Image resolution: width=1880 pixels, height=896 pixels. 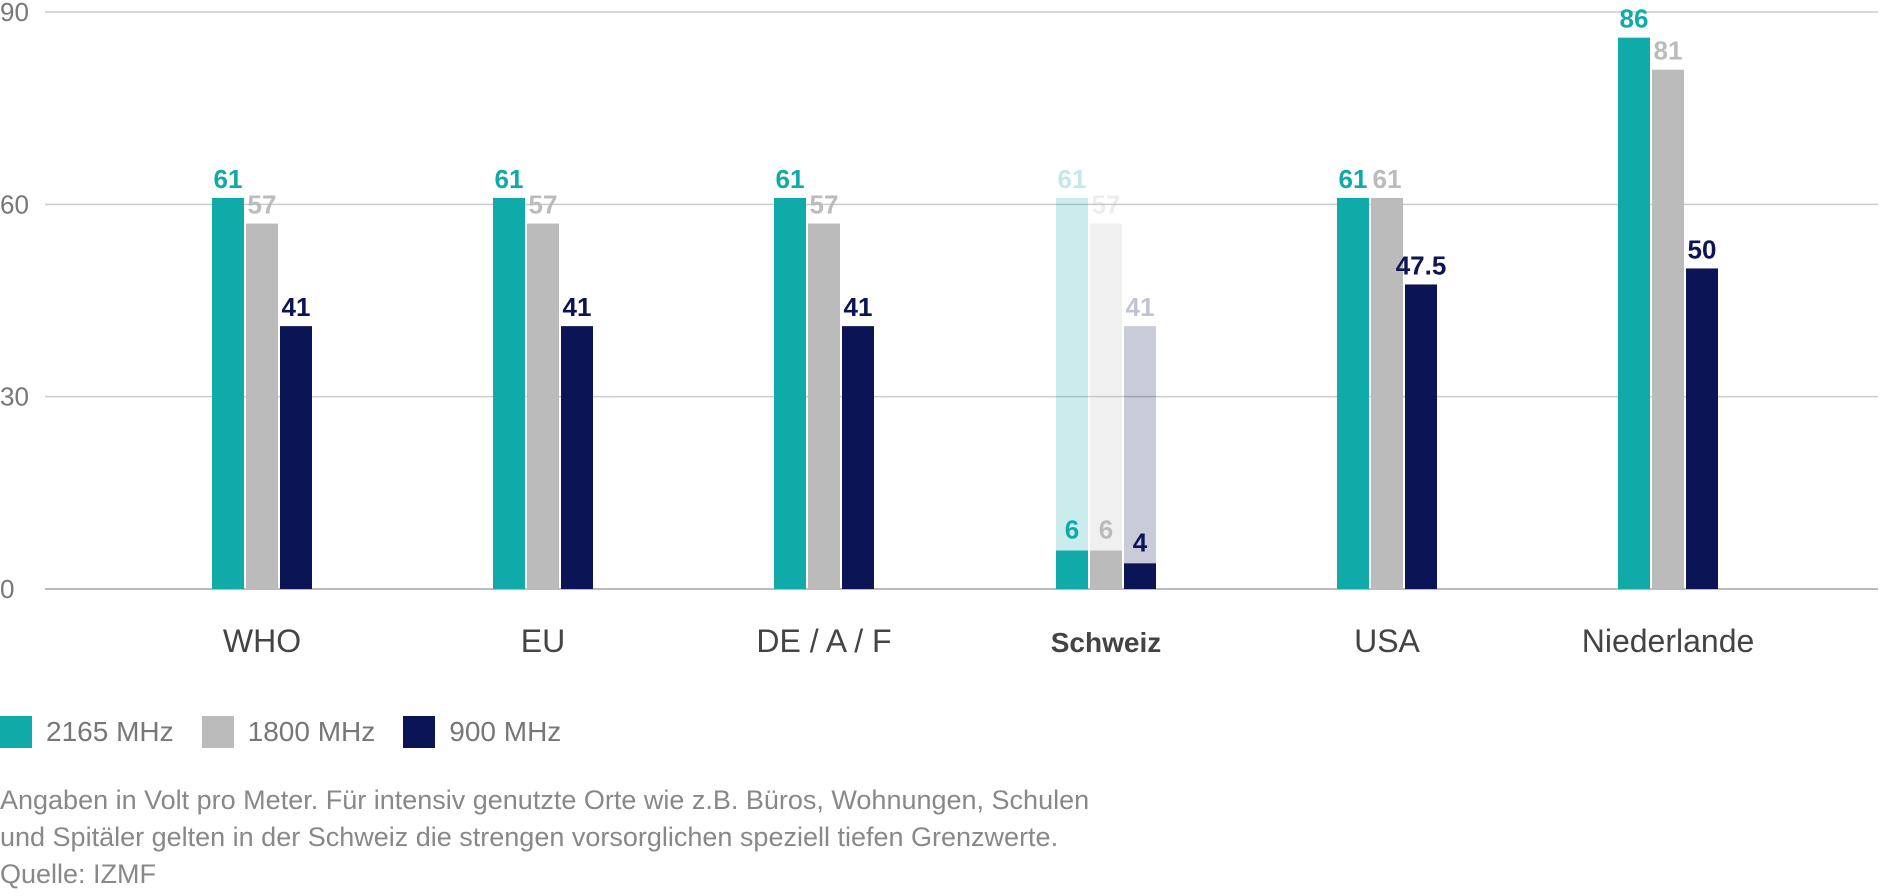 What do you see at coordinates (1106, 406) in the screenshot?
I see `bar-schweiz-1800-mhz` at bounding box center [1106, 406].